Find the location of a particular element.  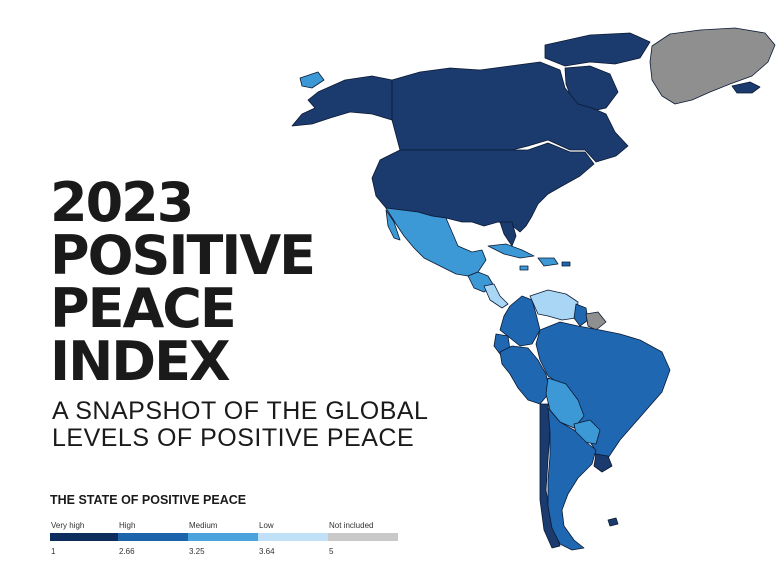

legend-item-not-included: Not included 5 is located at coordinates (363, 541).